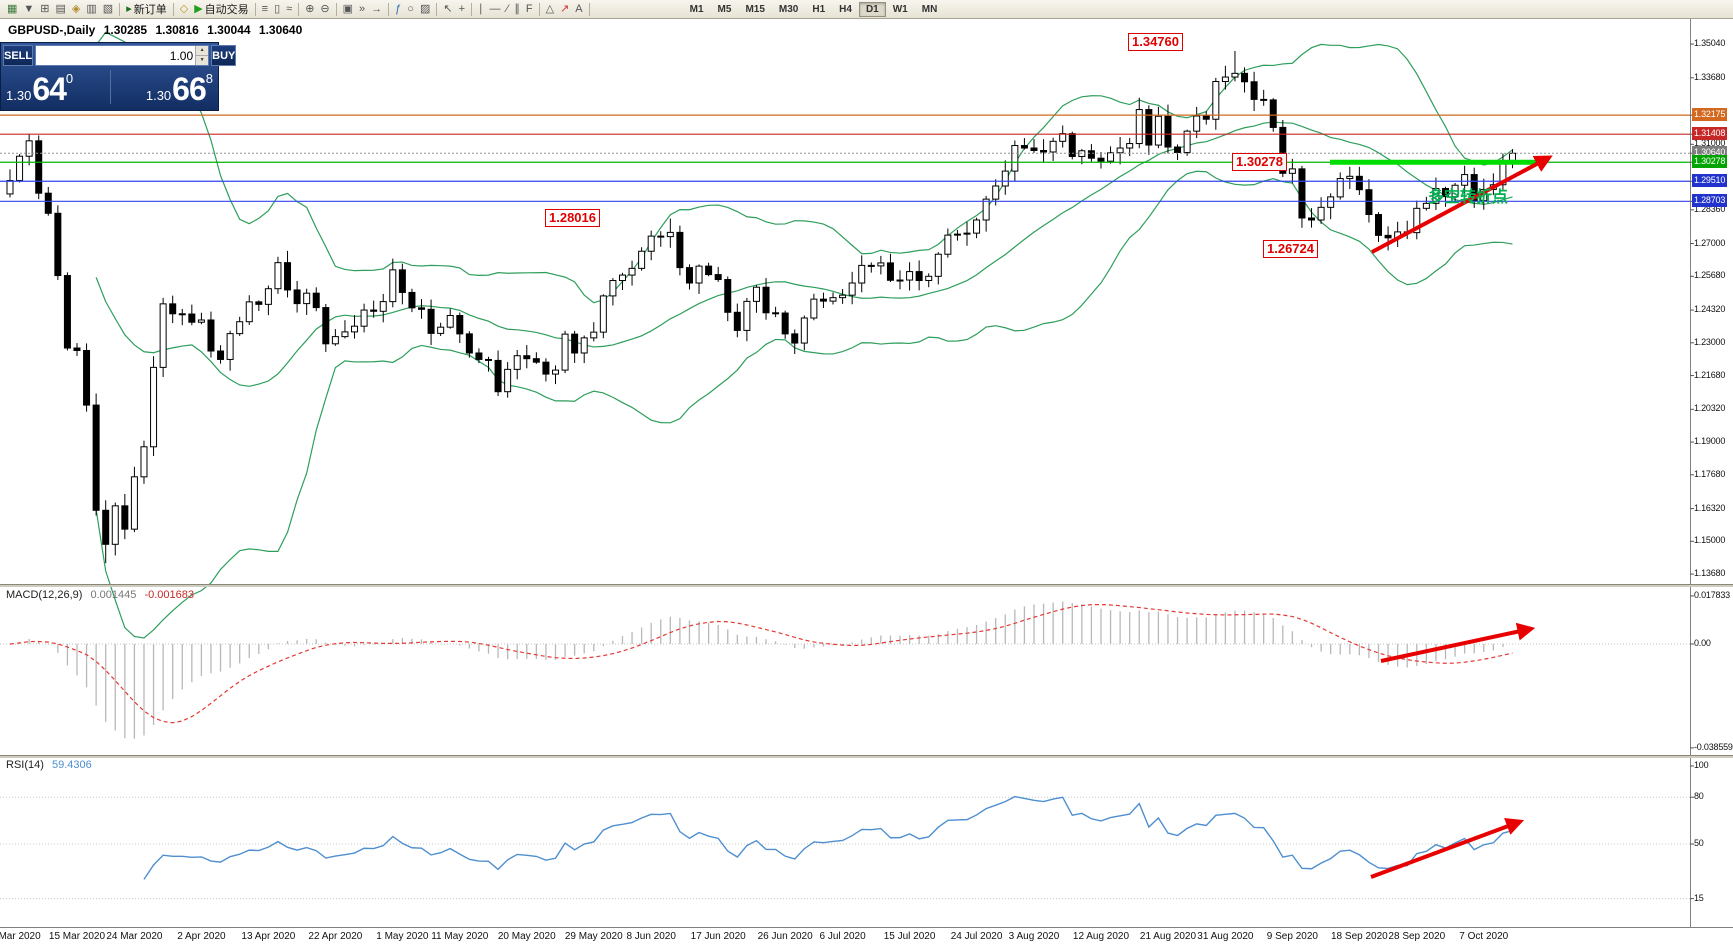  I want to click on timeframe-button-mn: MN, so click(929, 9).